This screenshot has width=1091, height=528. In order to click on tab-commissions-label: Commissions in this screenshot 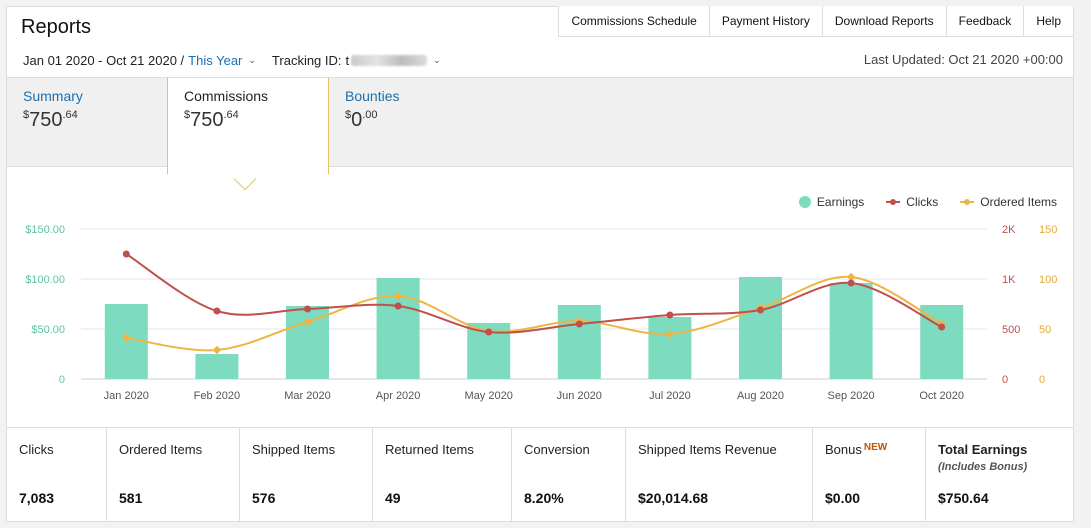, I will do `click(226, 96)`.